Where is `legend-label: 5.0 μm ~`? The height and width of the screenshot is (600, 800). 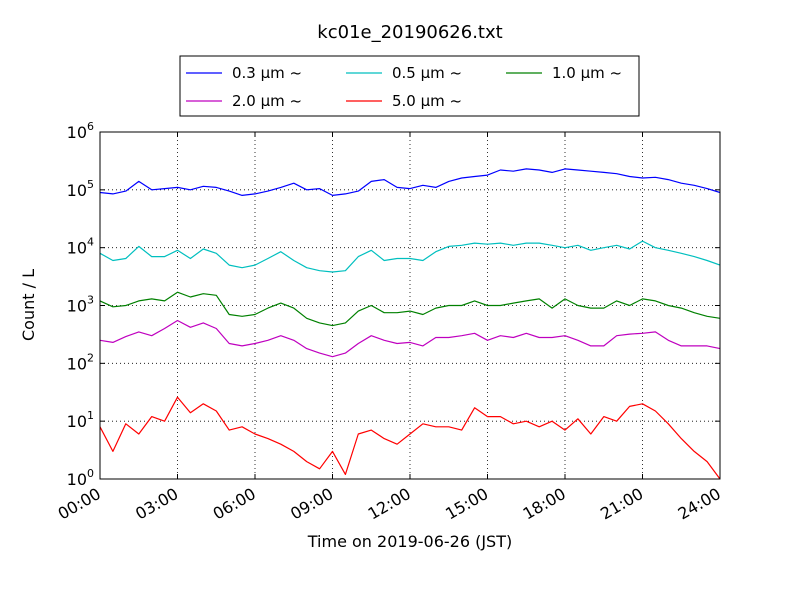
legend-label: 5.0 μm ~ is located at coordinates (427, 101).